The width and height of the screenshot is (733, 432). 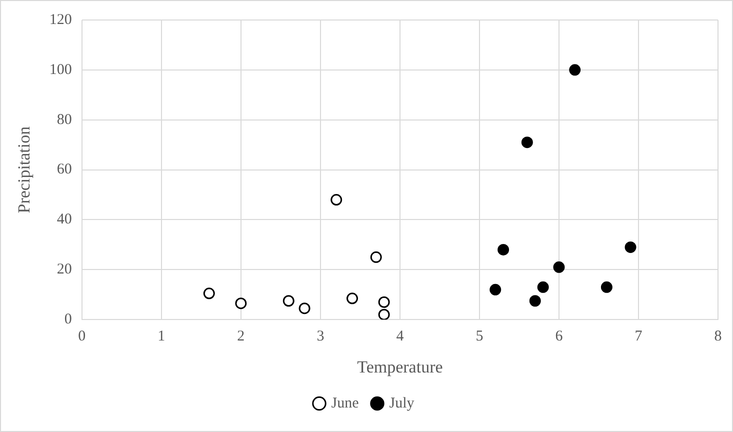 I want to click on y-tick-label: 40, so click(x=64, y=220).